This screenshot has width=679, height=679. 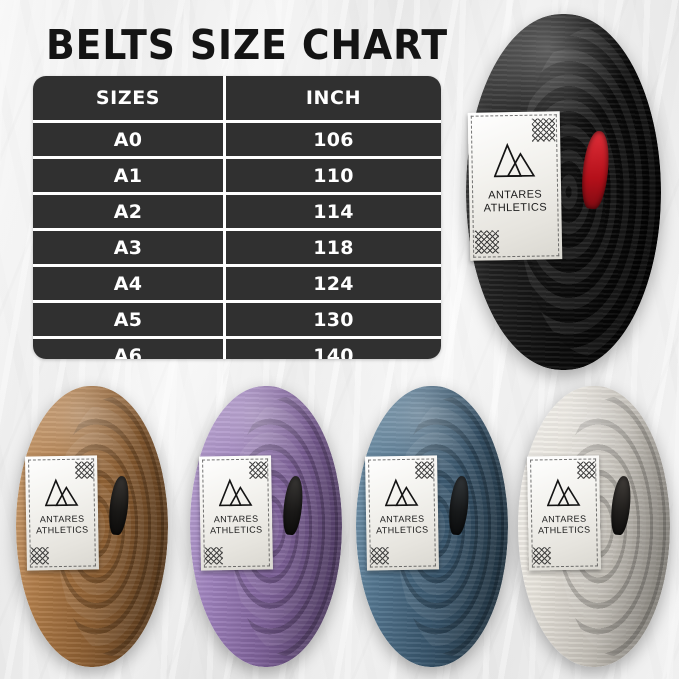 I want to click on belt-photo-blue: ANTARES ATHLETICS, so click(x=432, y=526).